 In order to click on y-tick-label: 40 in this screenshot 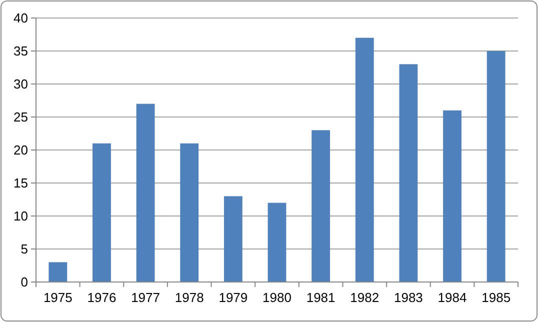, I will do `click(21, 18)`.